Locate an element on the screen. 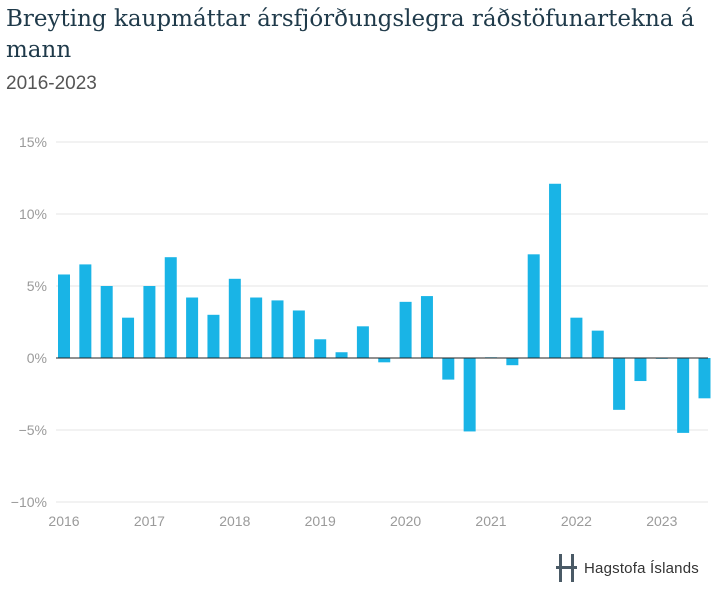 This screenshot has width=713, height=596. y-tick-label: 10% is located at coordinates (33, 214).